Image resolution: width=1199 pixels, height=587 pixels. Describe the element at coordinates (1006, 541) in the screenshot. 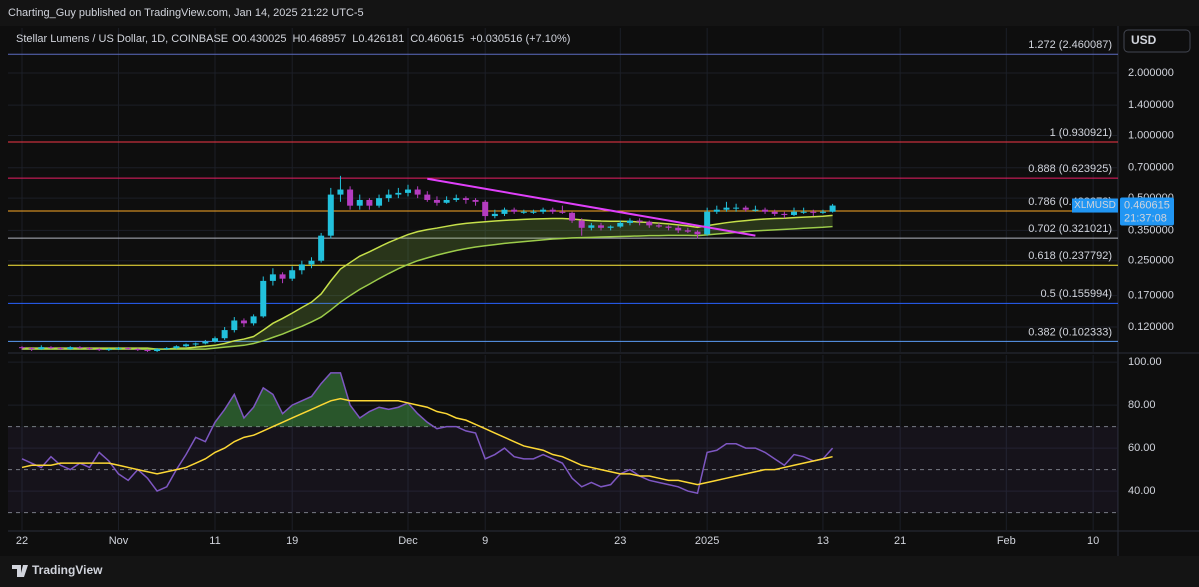

I see `x-tick-label: Feb` at that location.